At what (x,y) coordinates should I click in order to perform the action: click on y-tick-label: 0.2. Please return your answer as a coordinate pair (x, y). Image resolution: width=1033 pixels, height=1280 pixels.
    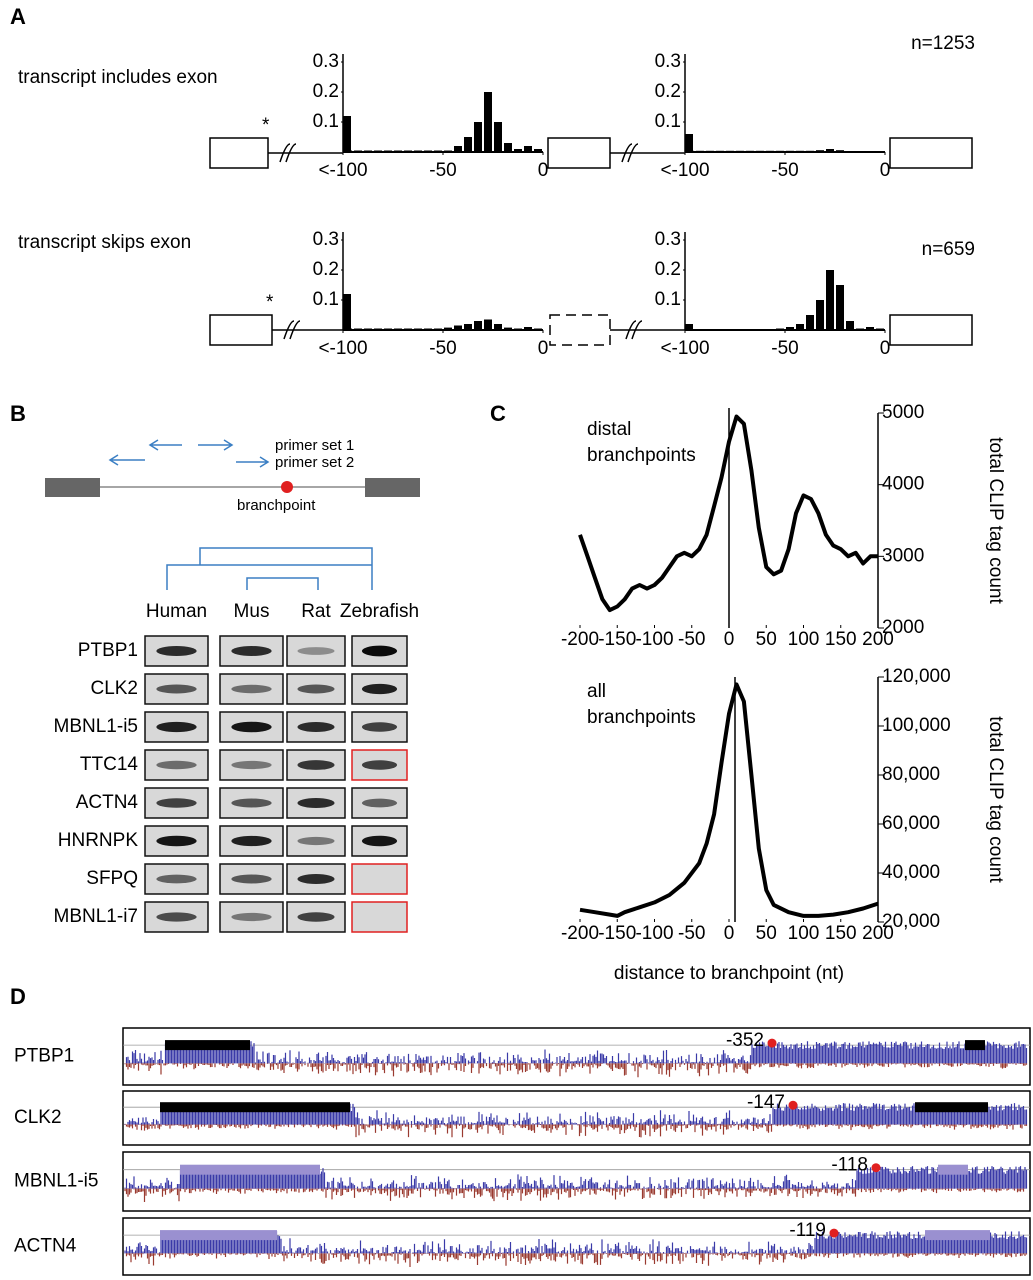
    Looking at the image, I should click on (326, 269).